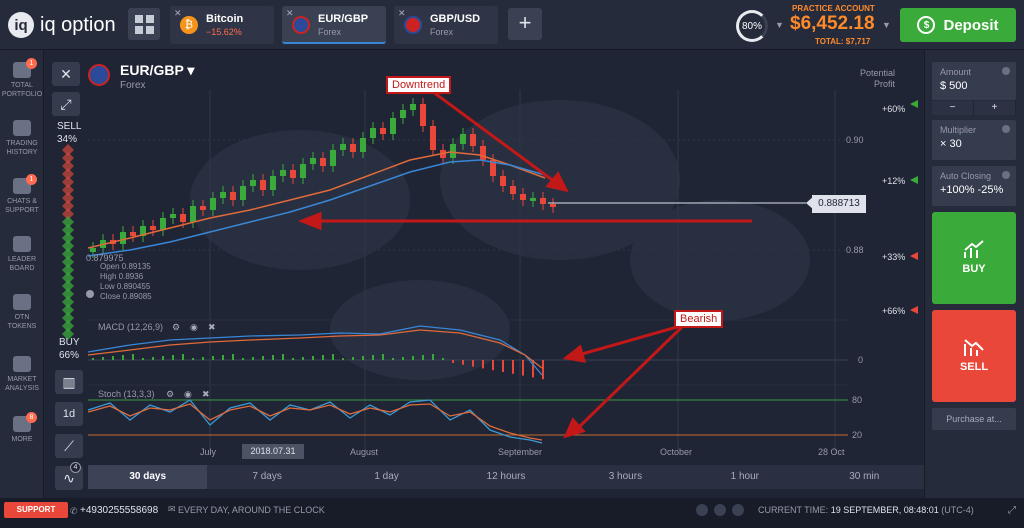 The image size is (1024, 528). Describe the element at coordinates (69, 349) in the screenshot. I see `buy-sentiment: BUY 66%` at that location.